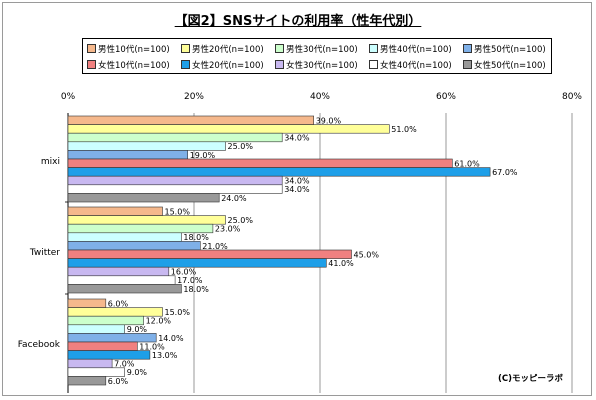  What do you see at coordinates (159, 321) in the screenshot?
I see `data-label: 12.0%` at bounding box center [159, 321].